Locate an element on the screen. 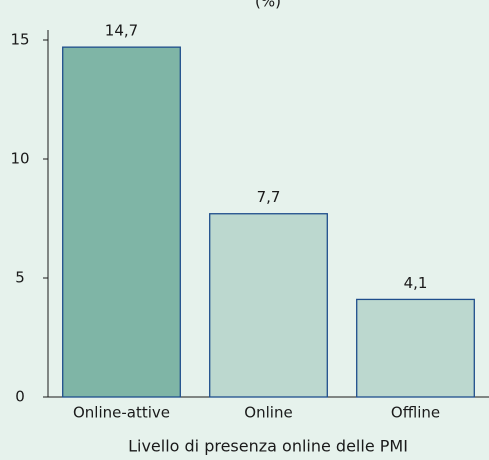  value-label: 4,1 is located at coordinates (416, 283).